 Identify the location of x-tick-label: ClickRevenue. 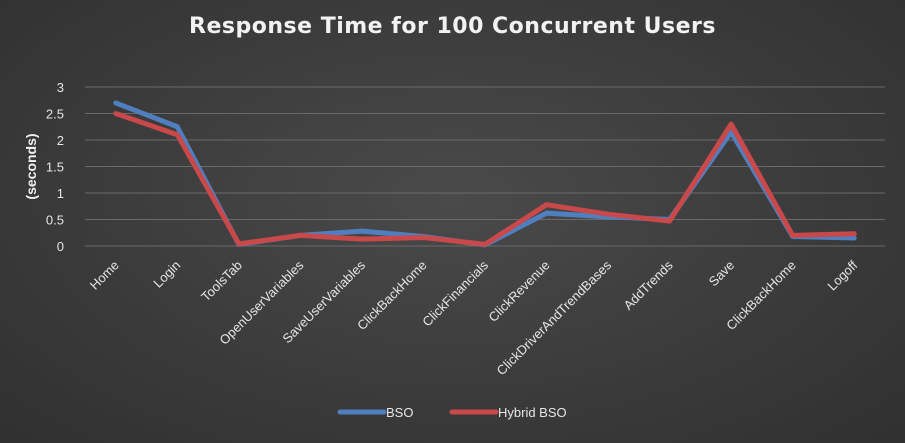
(518, 291).